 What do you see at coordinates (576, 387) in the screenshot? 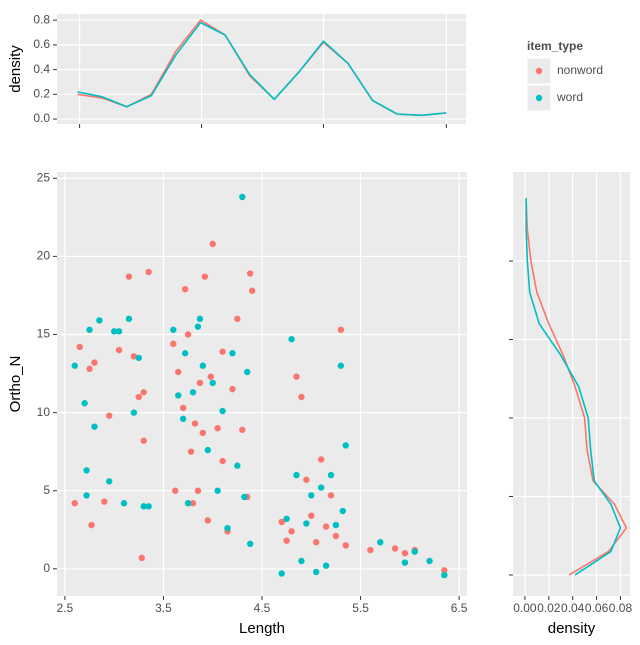
I see `density-line` at bounding box center [576, 387].